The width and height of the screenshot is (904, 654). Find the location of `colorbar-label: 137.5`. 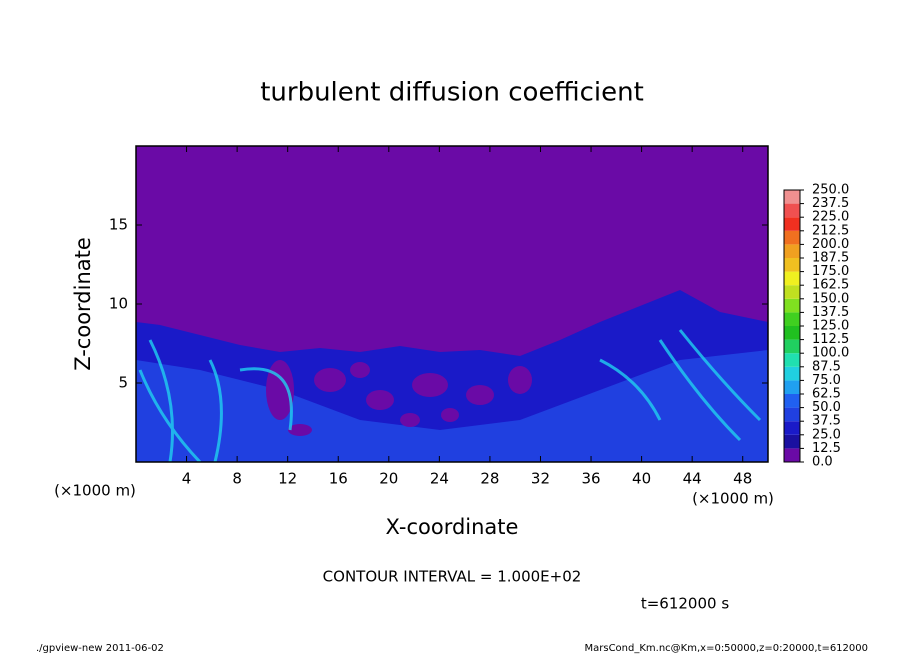

colorbar-label: 137.5 is located at coordinates (830, 312).